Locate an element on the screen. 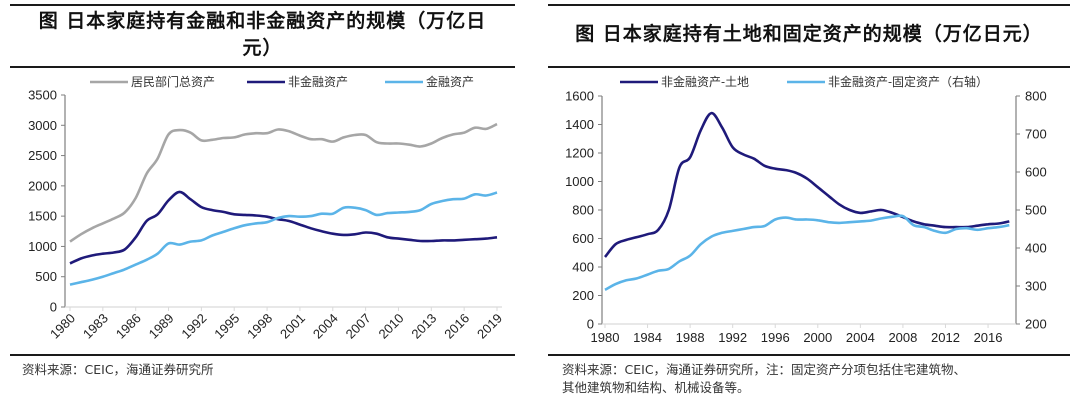 The width and height of the screenshot is (1080, 403). x-tick-label: 1989 is located at coordinates (161, 326).